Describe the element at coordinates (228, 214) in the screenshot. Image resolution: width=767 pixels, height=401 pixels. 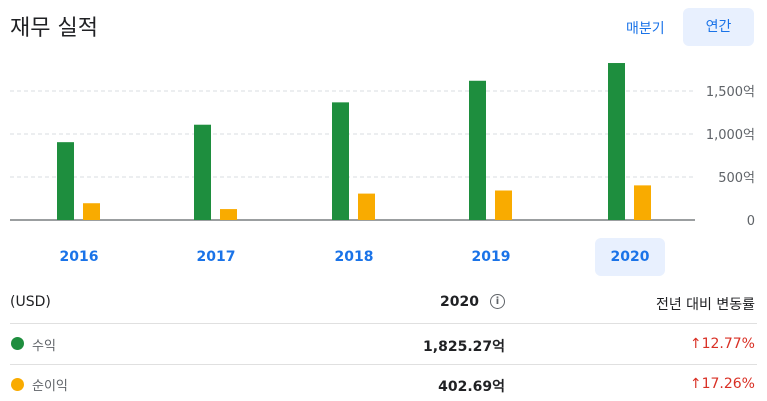
I see `net-income-bar-2017` at that location.